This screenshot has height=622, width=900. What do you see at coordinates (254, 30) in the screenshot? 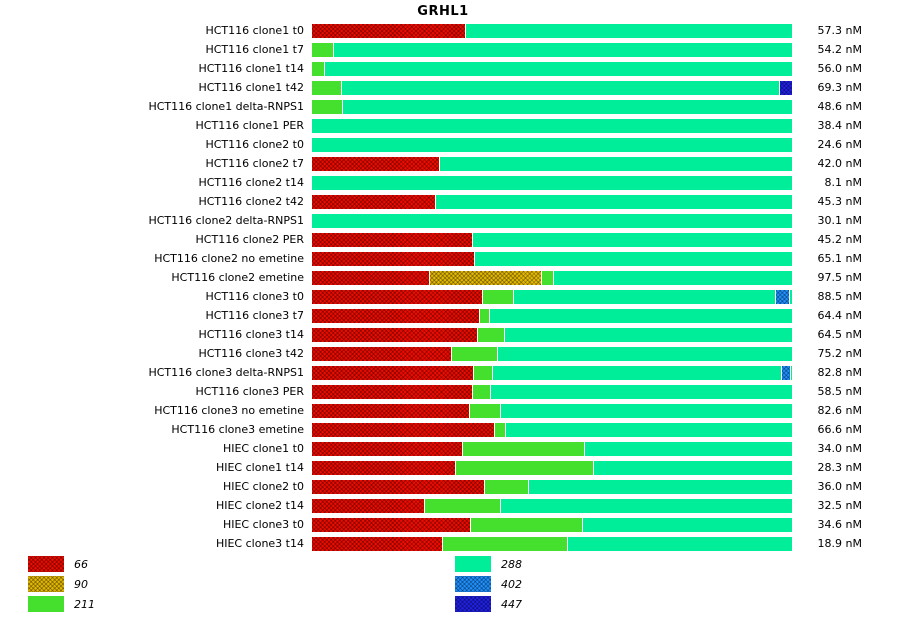
I see `row-label: HCT116 clone1 t0` at bounding box center [254, 30].